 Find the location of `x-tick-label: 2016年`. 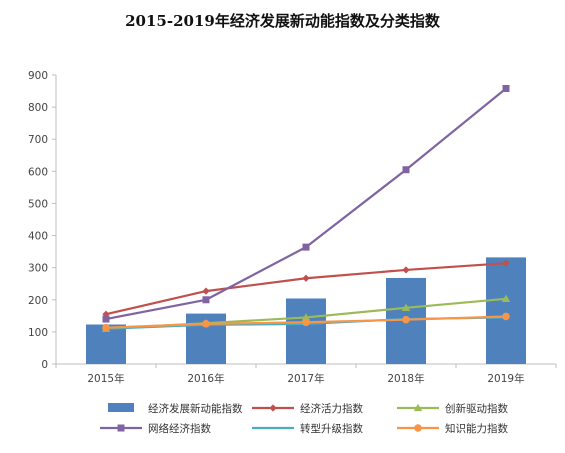

x-tick-label: 2016年 is located at coordinates (205, 378).